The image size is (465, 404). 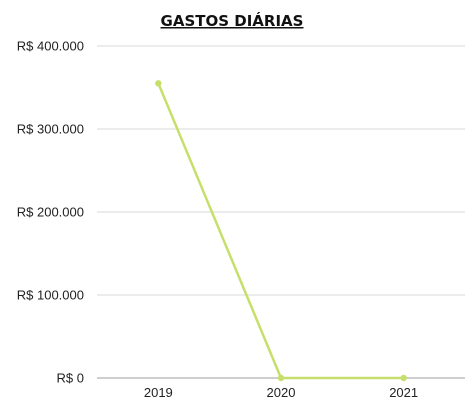 I want to click on y-tick-label: R$ 400.000, so click(x=50, y=46).